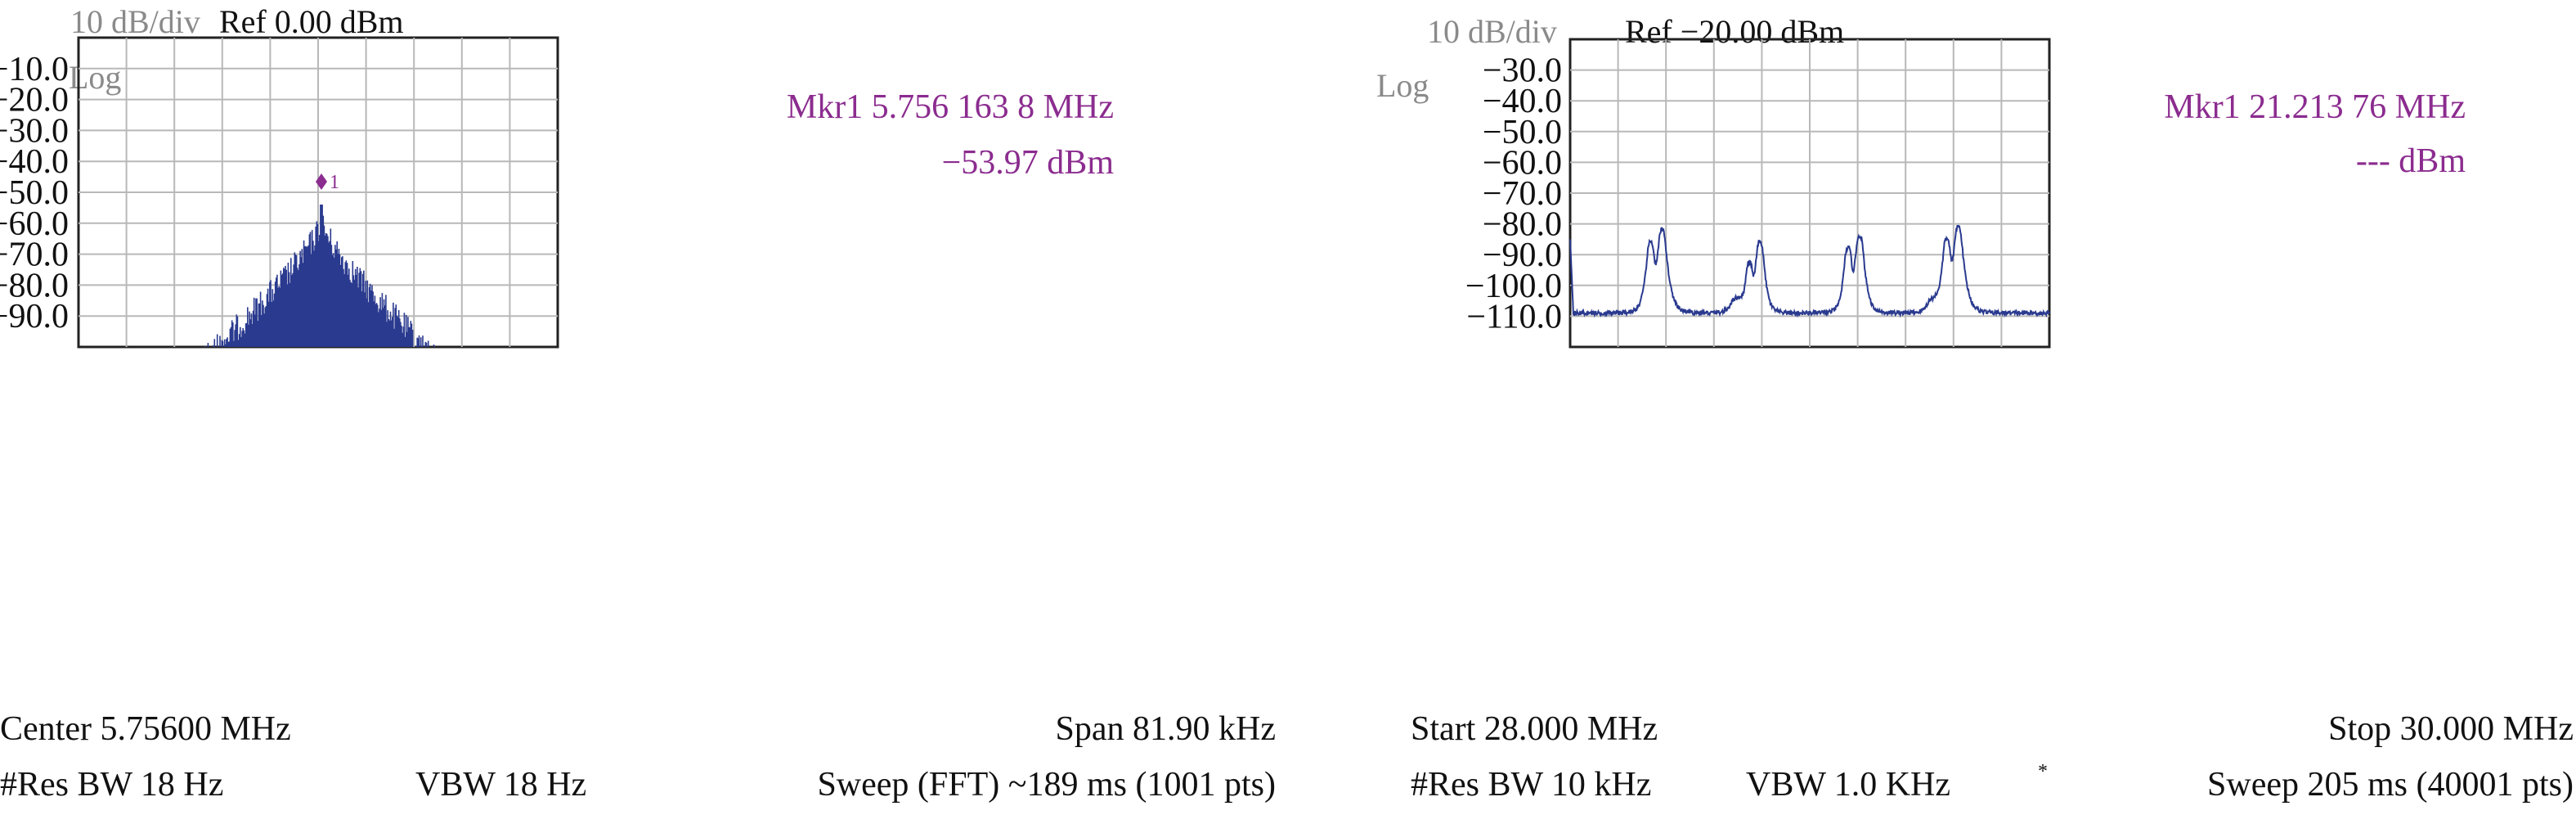 The image size is (2576, 815). Describe the element at coordinates (2315, 107) in the screenshot. I see `marker-readout-freq: Mkr1 21.213 76 MHz` at that location.